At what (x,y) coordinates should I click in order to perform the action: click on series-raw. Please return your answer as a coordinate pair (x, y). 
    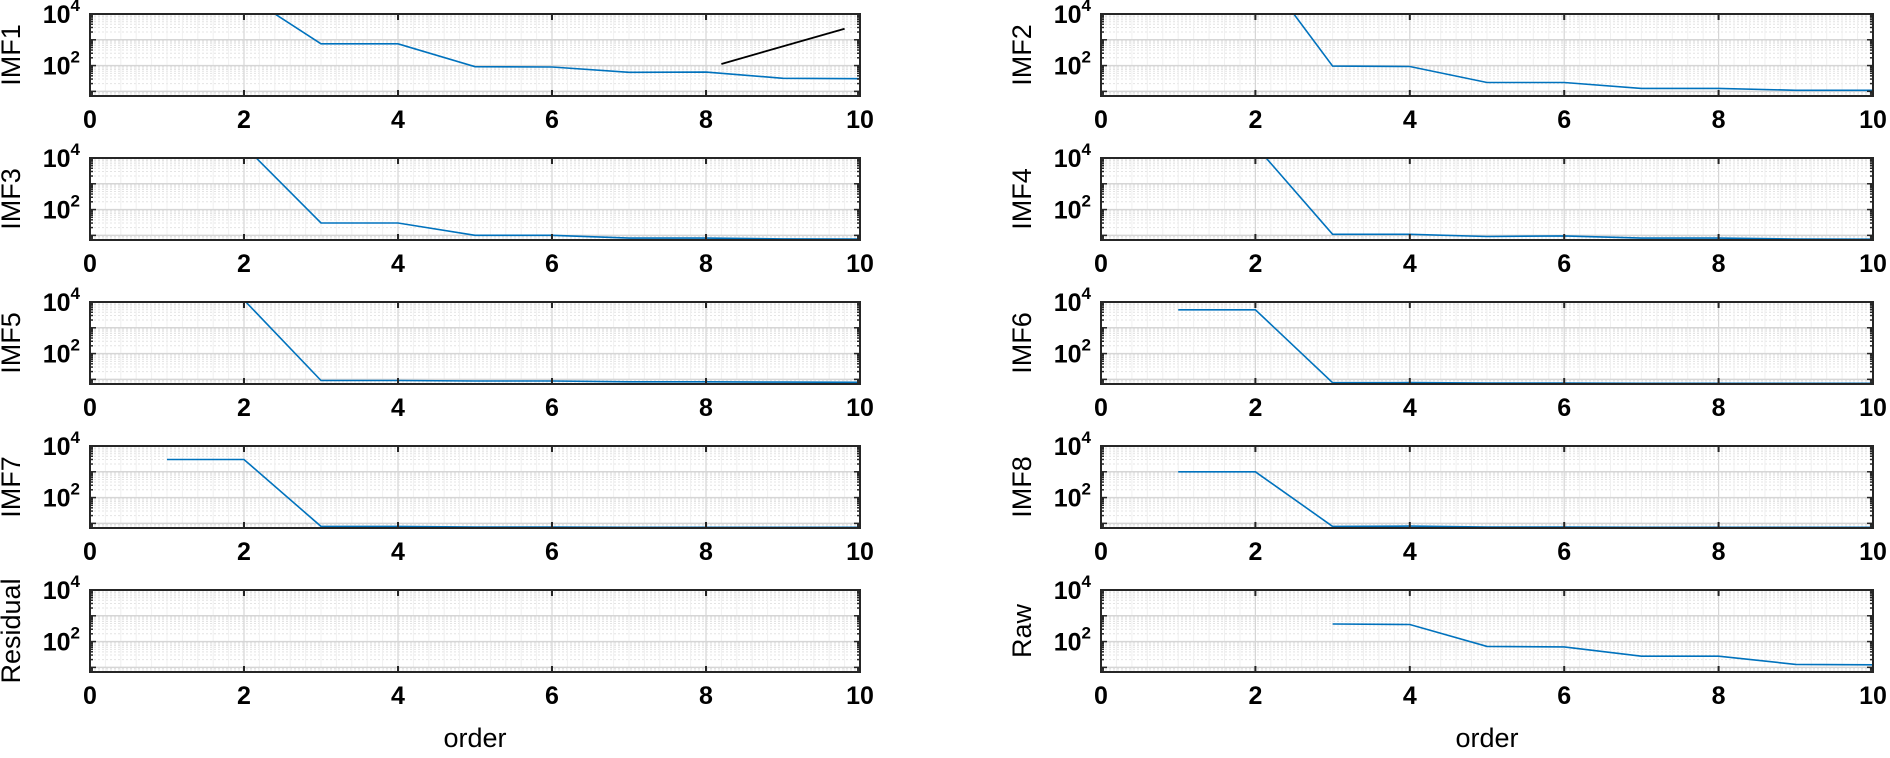
    Looking at the image, I should click on (1602, 644).